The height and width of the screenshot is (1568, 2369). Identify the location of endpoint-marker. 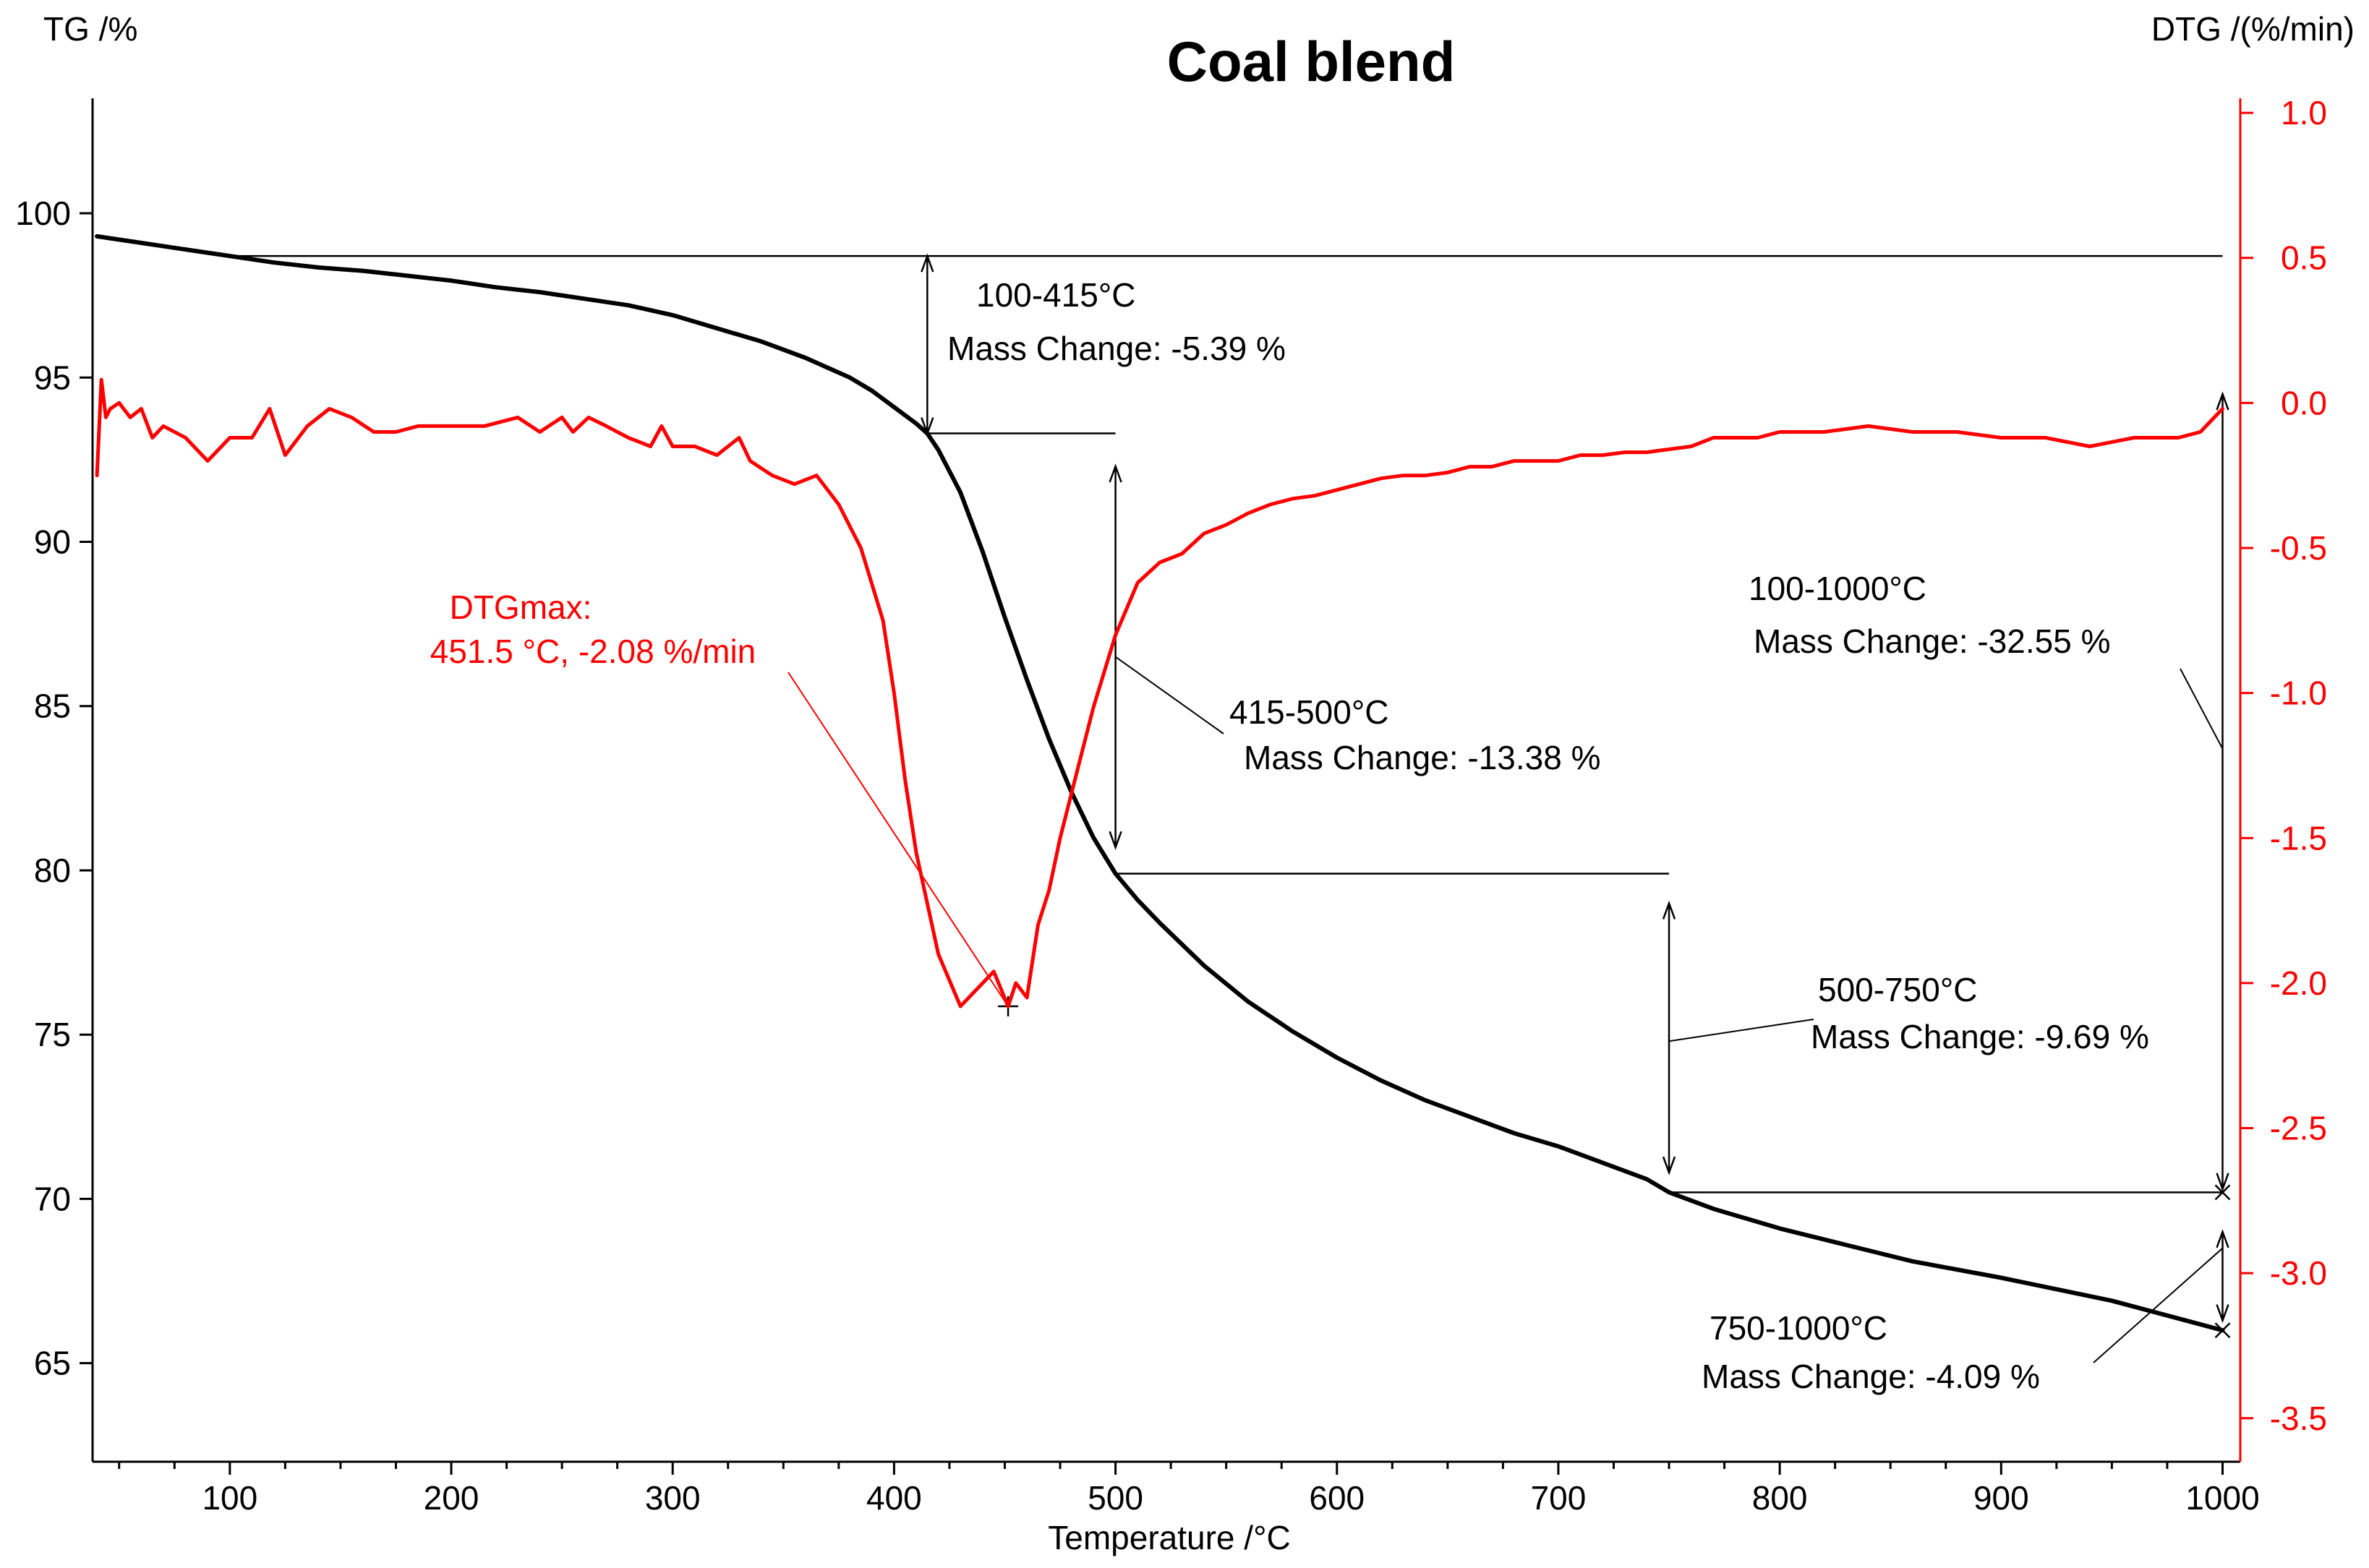
(2222, 1192).